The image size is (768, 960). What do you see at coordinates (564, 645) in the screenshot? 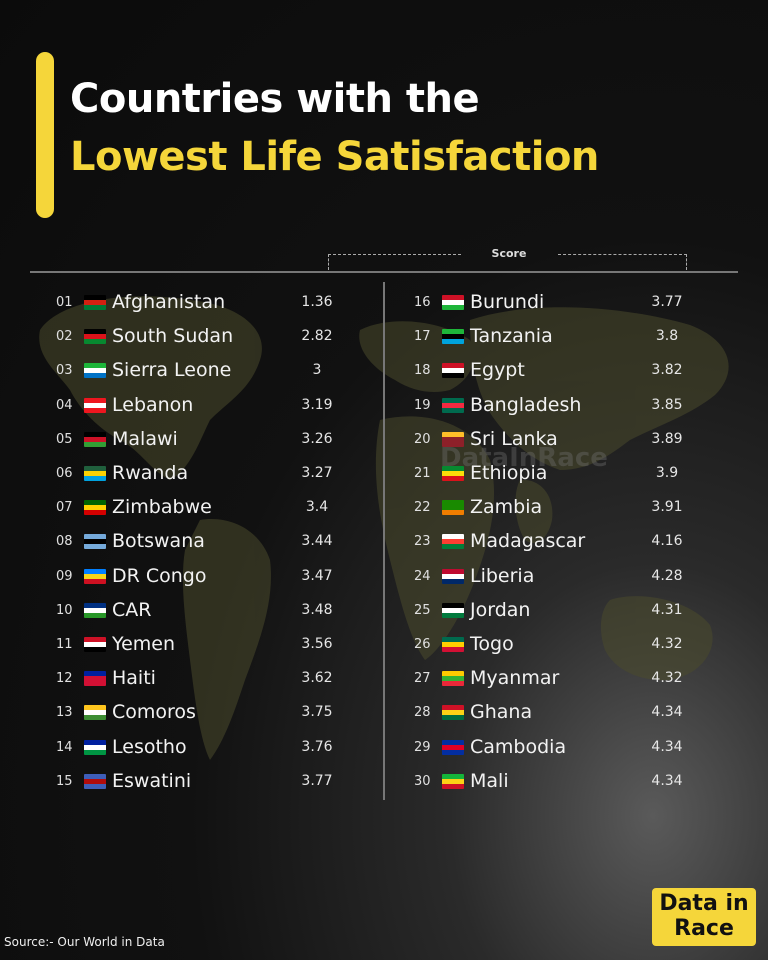
I see `table-row: 26 Togo 4.32` at bounding box center [564, 645].